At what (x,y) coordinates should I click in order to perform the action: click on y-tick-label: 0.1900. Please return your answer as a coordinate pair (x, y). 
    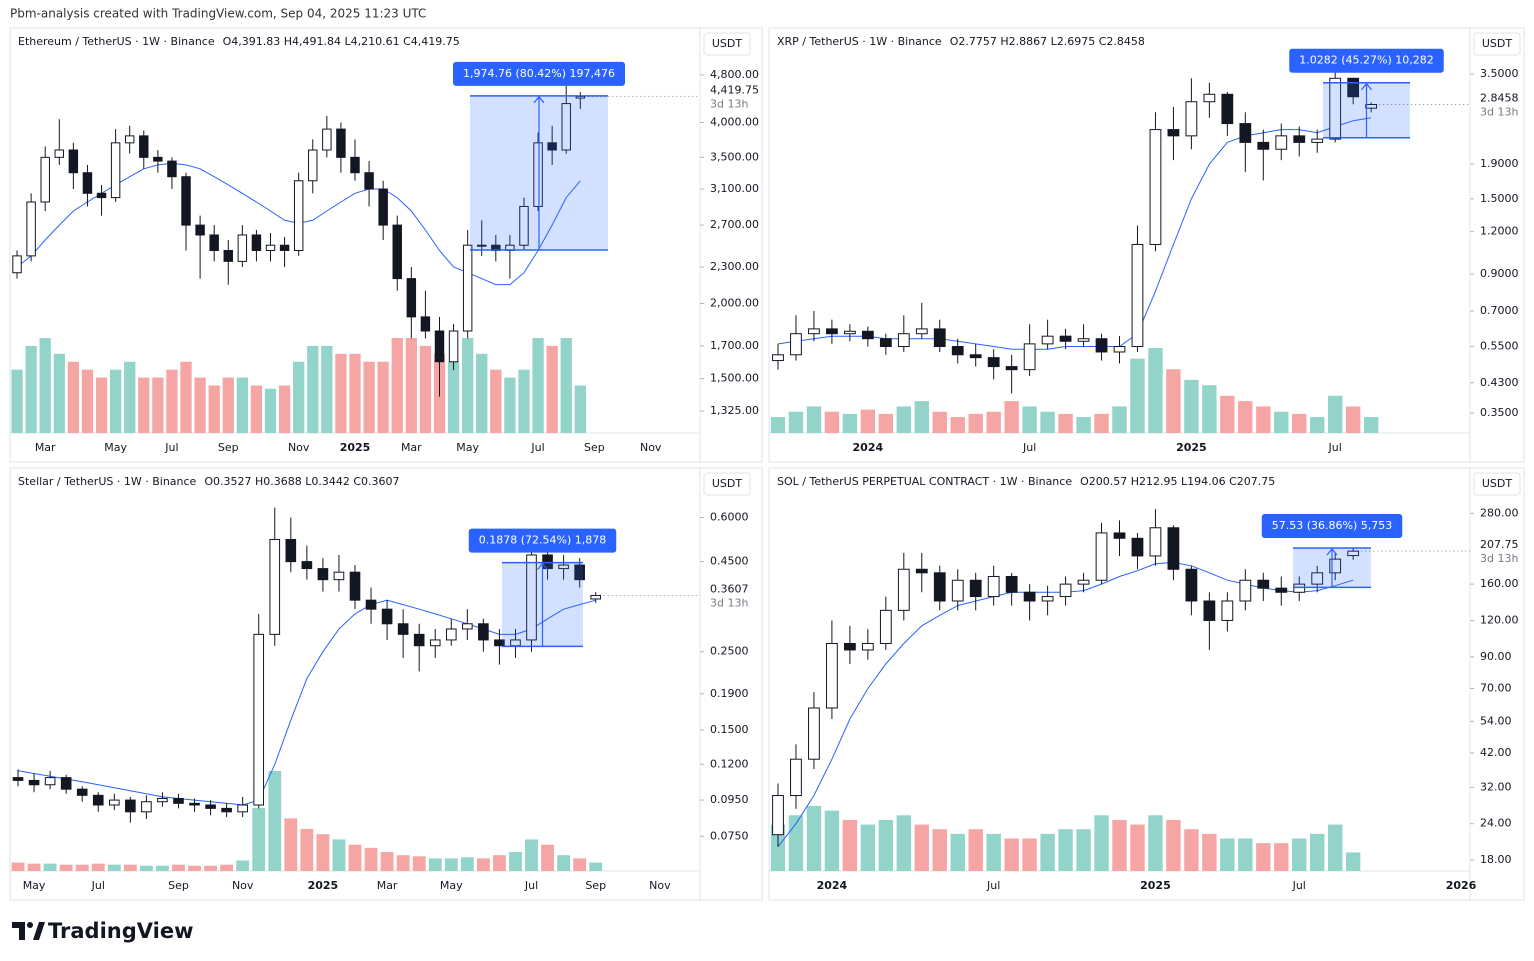
    Looking at the image, I should click on (729, 693).